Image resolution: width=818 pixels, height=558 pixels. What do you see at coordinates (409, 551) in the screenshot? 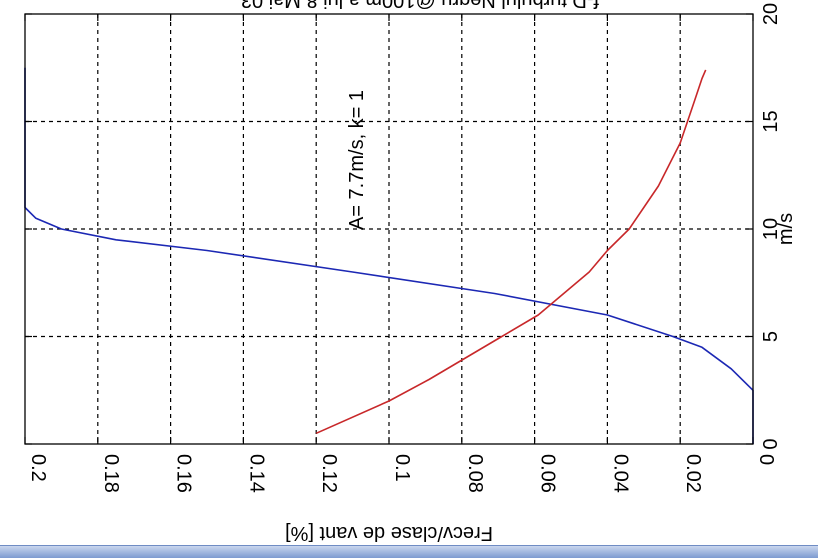
I see `window-bottom-edge` at bounding box center [409, 551].